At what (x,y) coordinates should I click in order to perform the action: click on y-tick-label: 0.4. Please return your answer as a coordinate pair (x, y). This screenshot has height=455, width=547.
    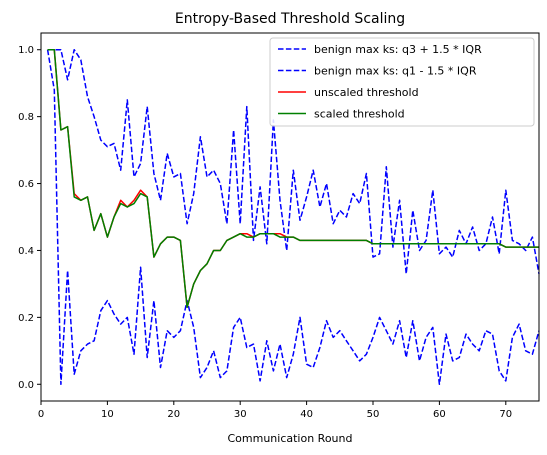
    Looking at the image, I should click on (26, 251).